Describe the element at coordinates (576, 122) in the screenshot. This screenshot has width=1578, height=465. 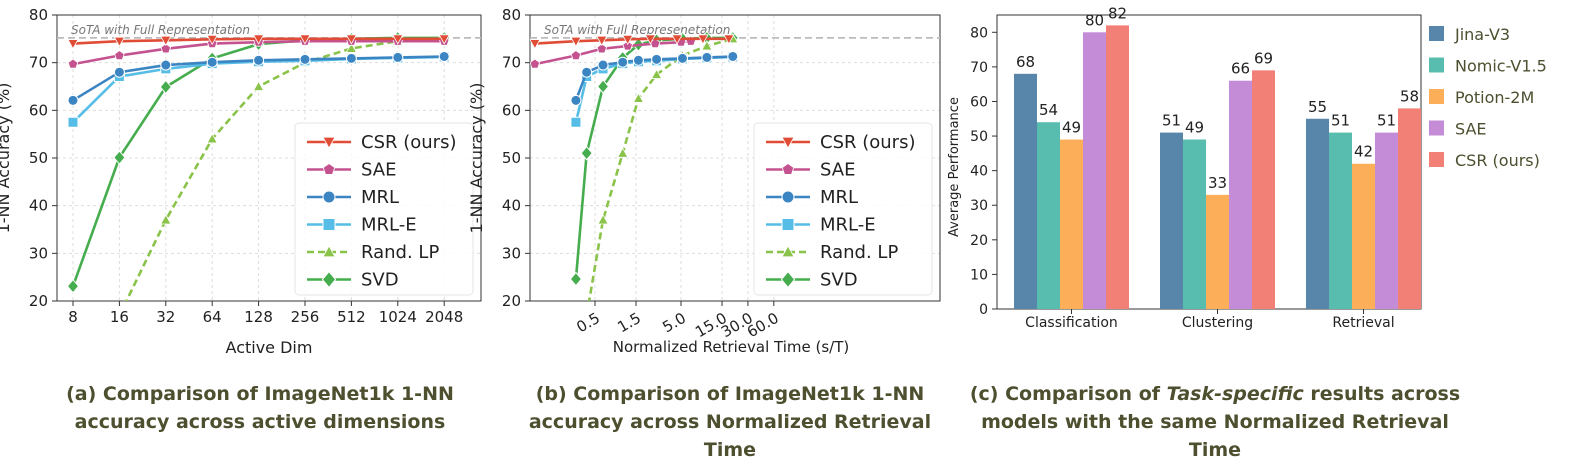
I see `point-mrl-e` at that location.